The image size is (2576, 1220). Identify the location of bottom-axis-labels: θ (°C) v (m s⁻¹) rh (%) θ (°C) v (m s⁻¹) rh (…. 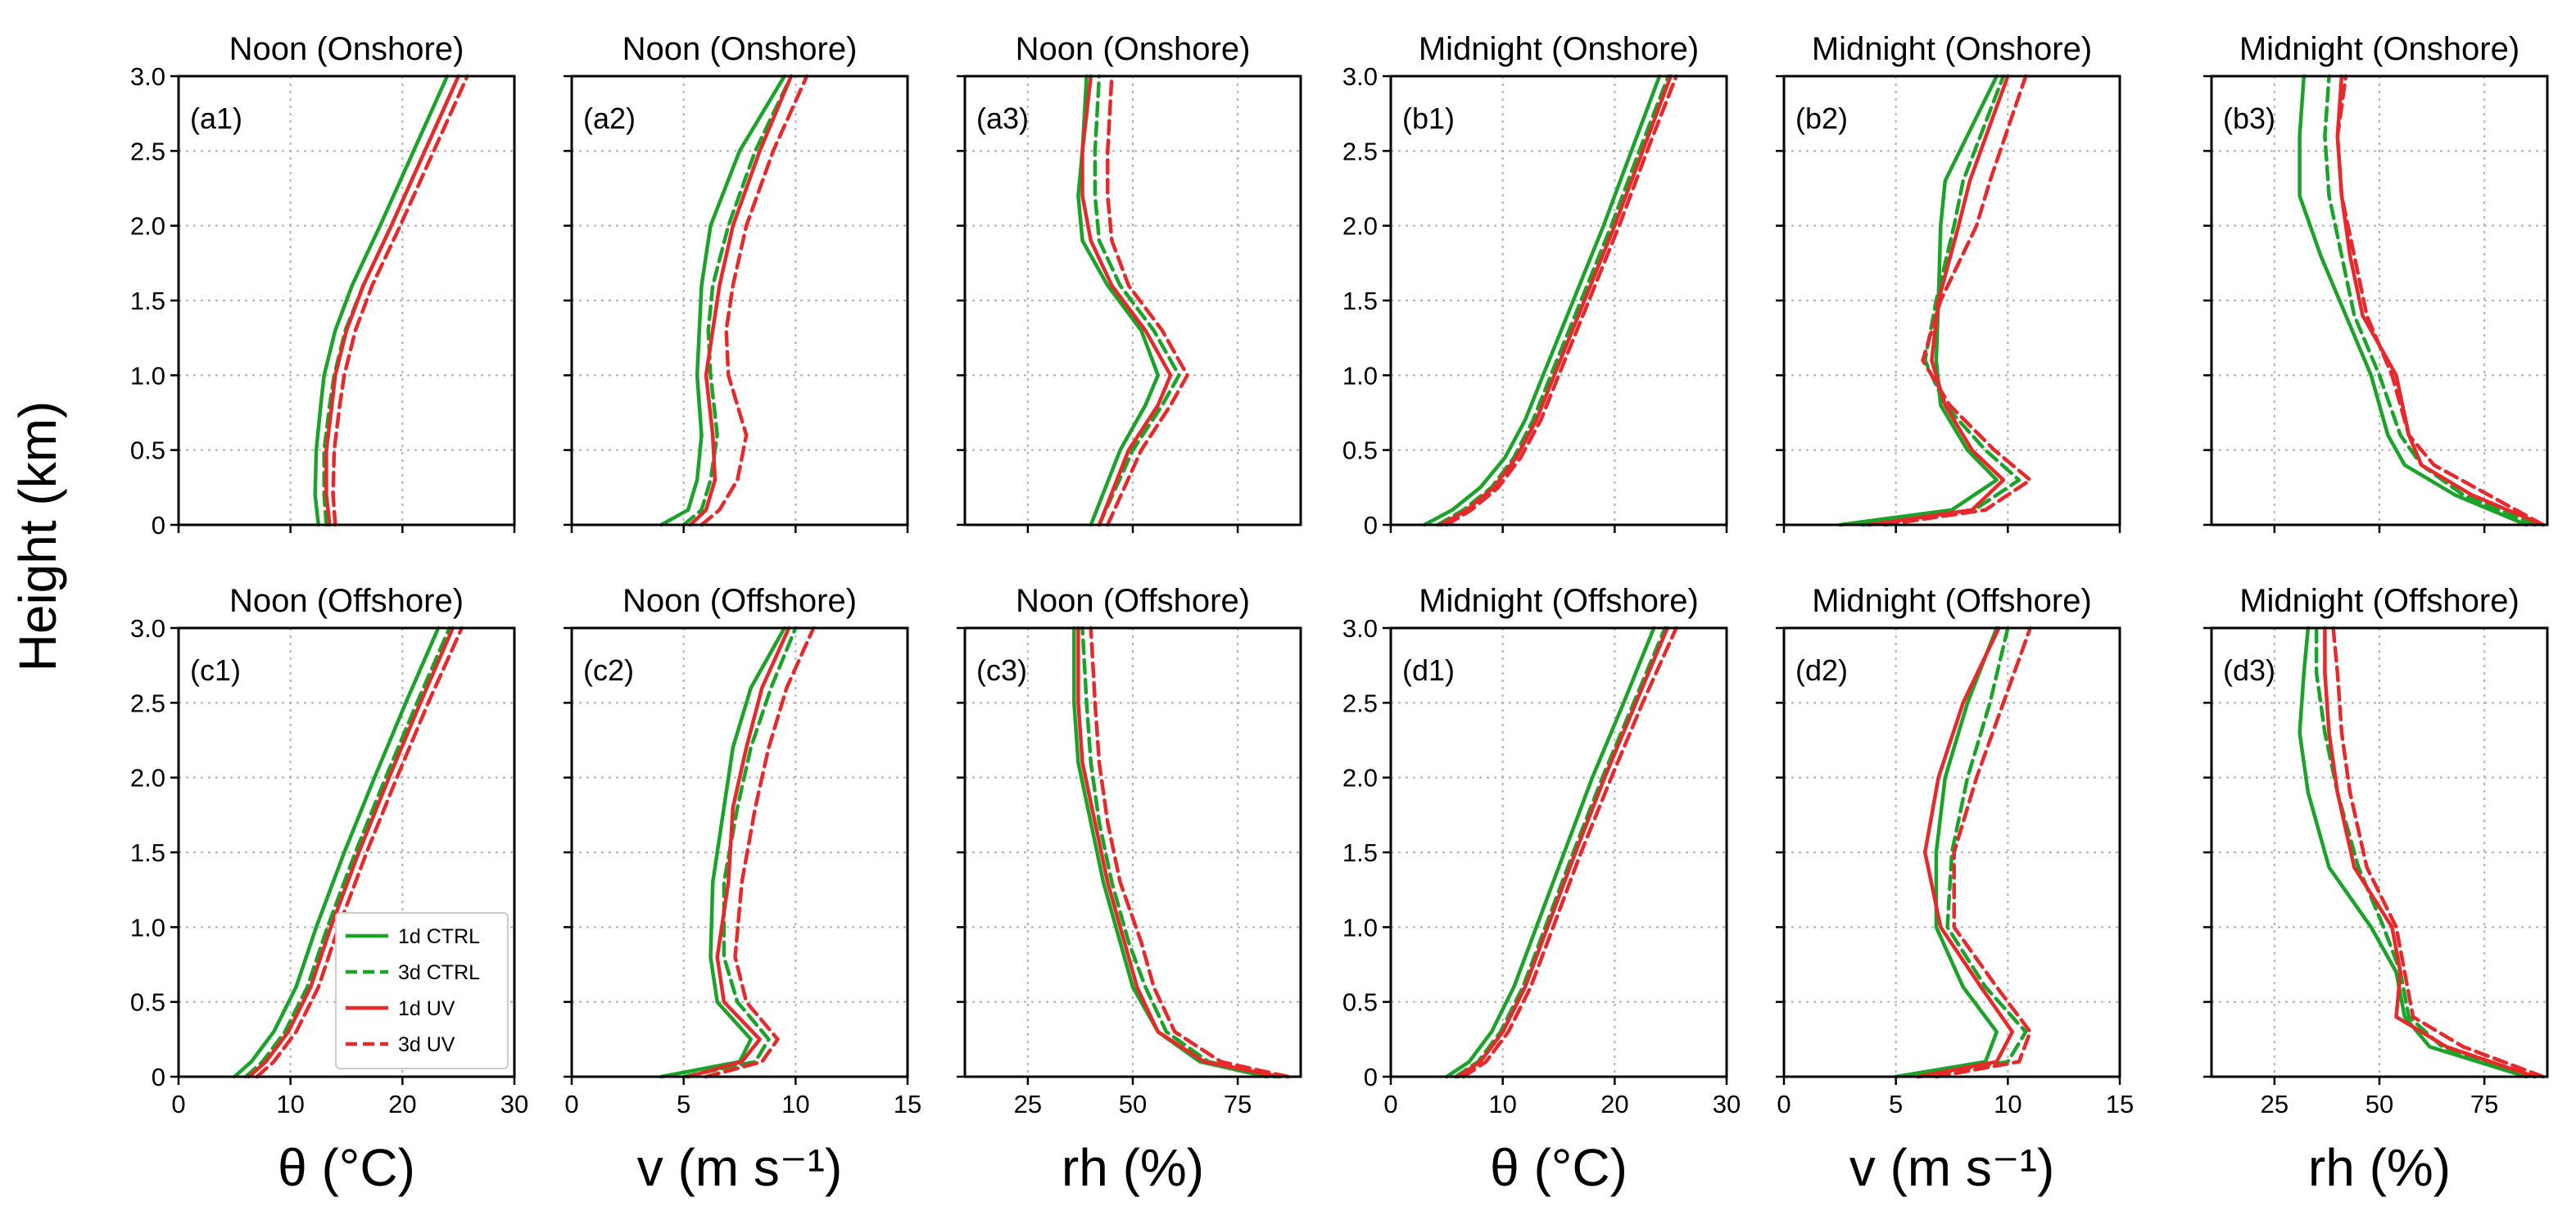
(1364, 1167).